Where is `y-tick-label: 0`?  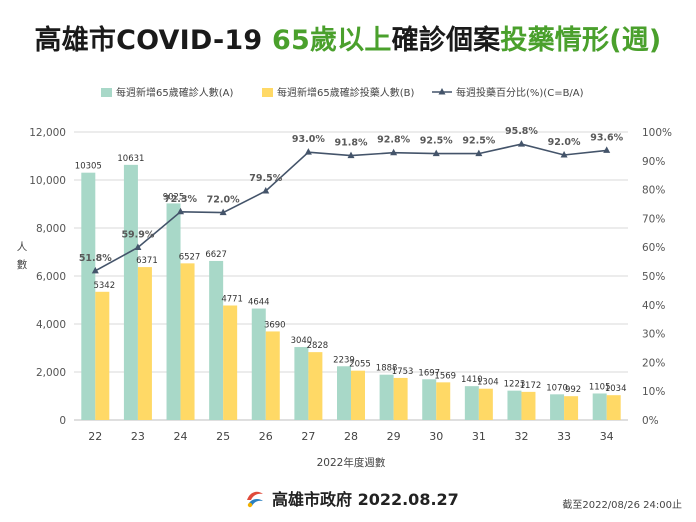 y-tick-label: 0 is located at coordinates (62, 421).